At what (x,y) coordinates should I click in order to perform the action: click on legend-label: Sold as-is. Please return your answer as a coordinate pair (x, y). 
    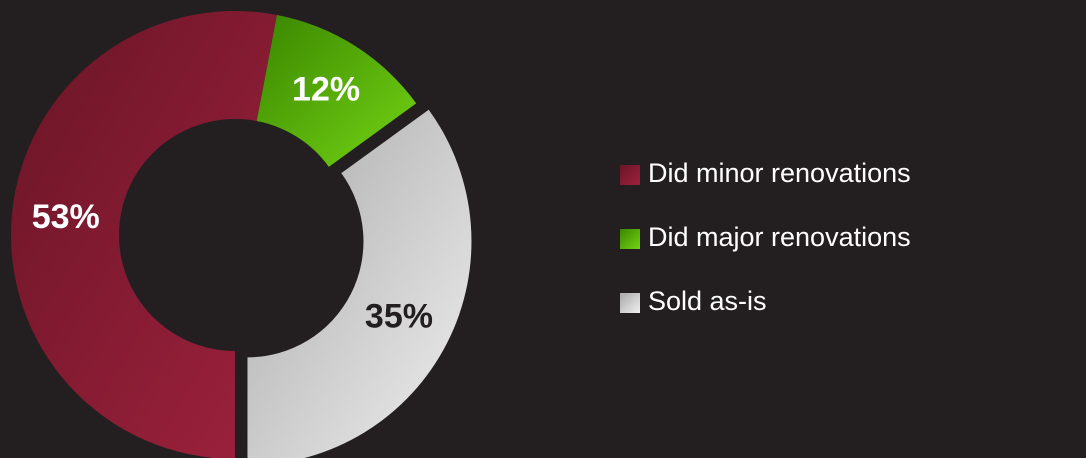
    Looking at the image, I should click on (707, 301).